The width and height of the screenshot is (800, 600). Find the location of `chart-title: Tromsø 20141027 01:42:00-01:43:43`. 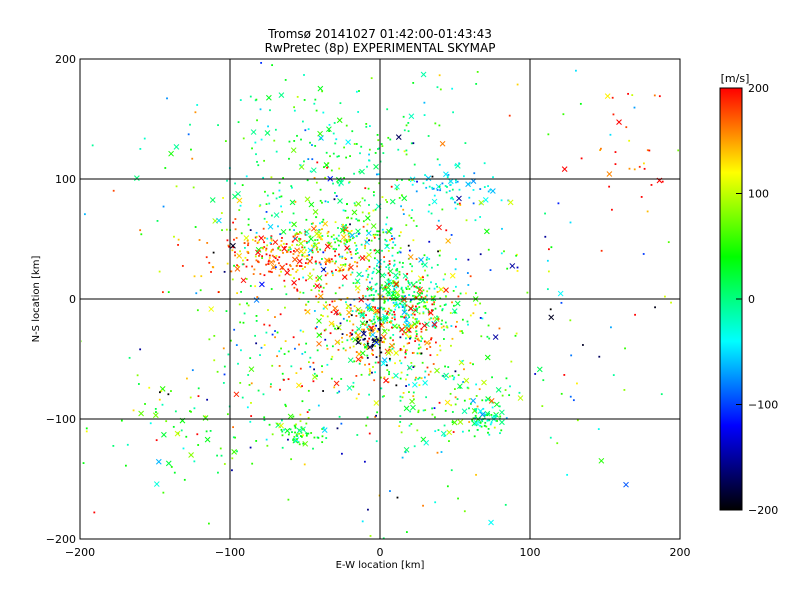

chart-title: Tromsø 20141027 01:42:00-01:43:43 is located at coordinates (379, 34).